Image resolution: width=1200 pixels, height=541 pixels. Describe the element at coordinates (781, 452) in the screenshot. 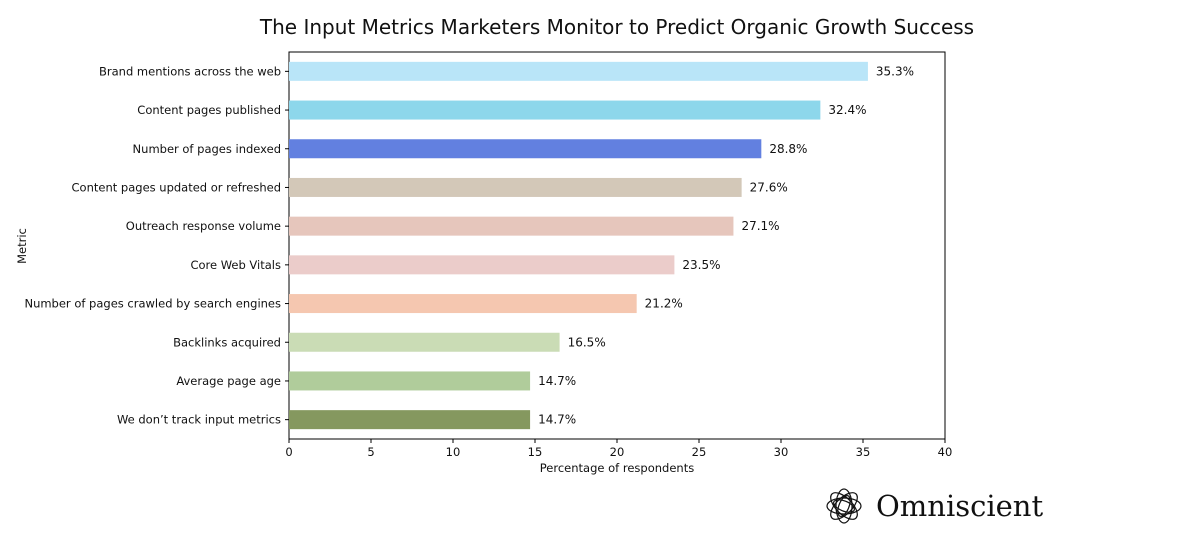

I see `x-tick-label: 30` at that location.